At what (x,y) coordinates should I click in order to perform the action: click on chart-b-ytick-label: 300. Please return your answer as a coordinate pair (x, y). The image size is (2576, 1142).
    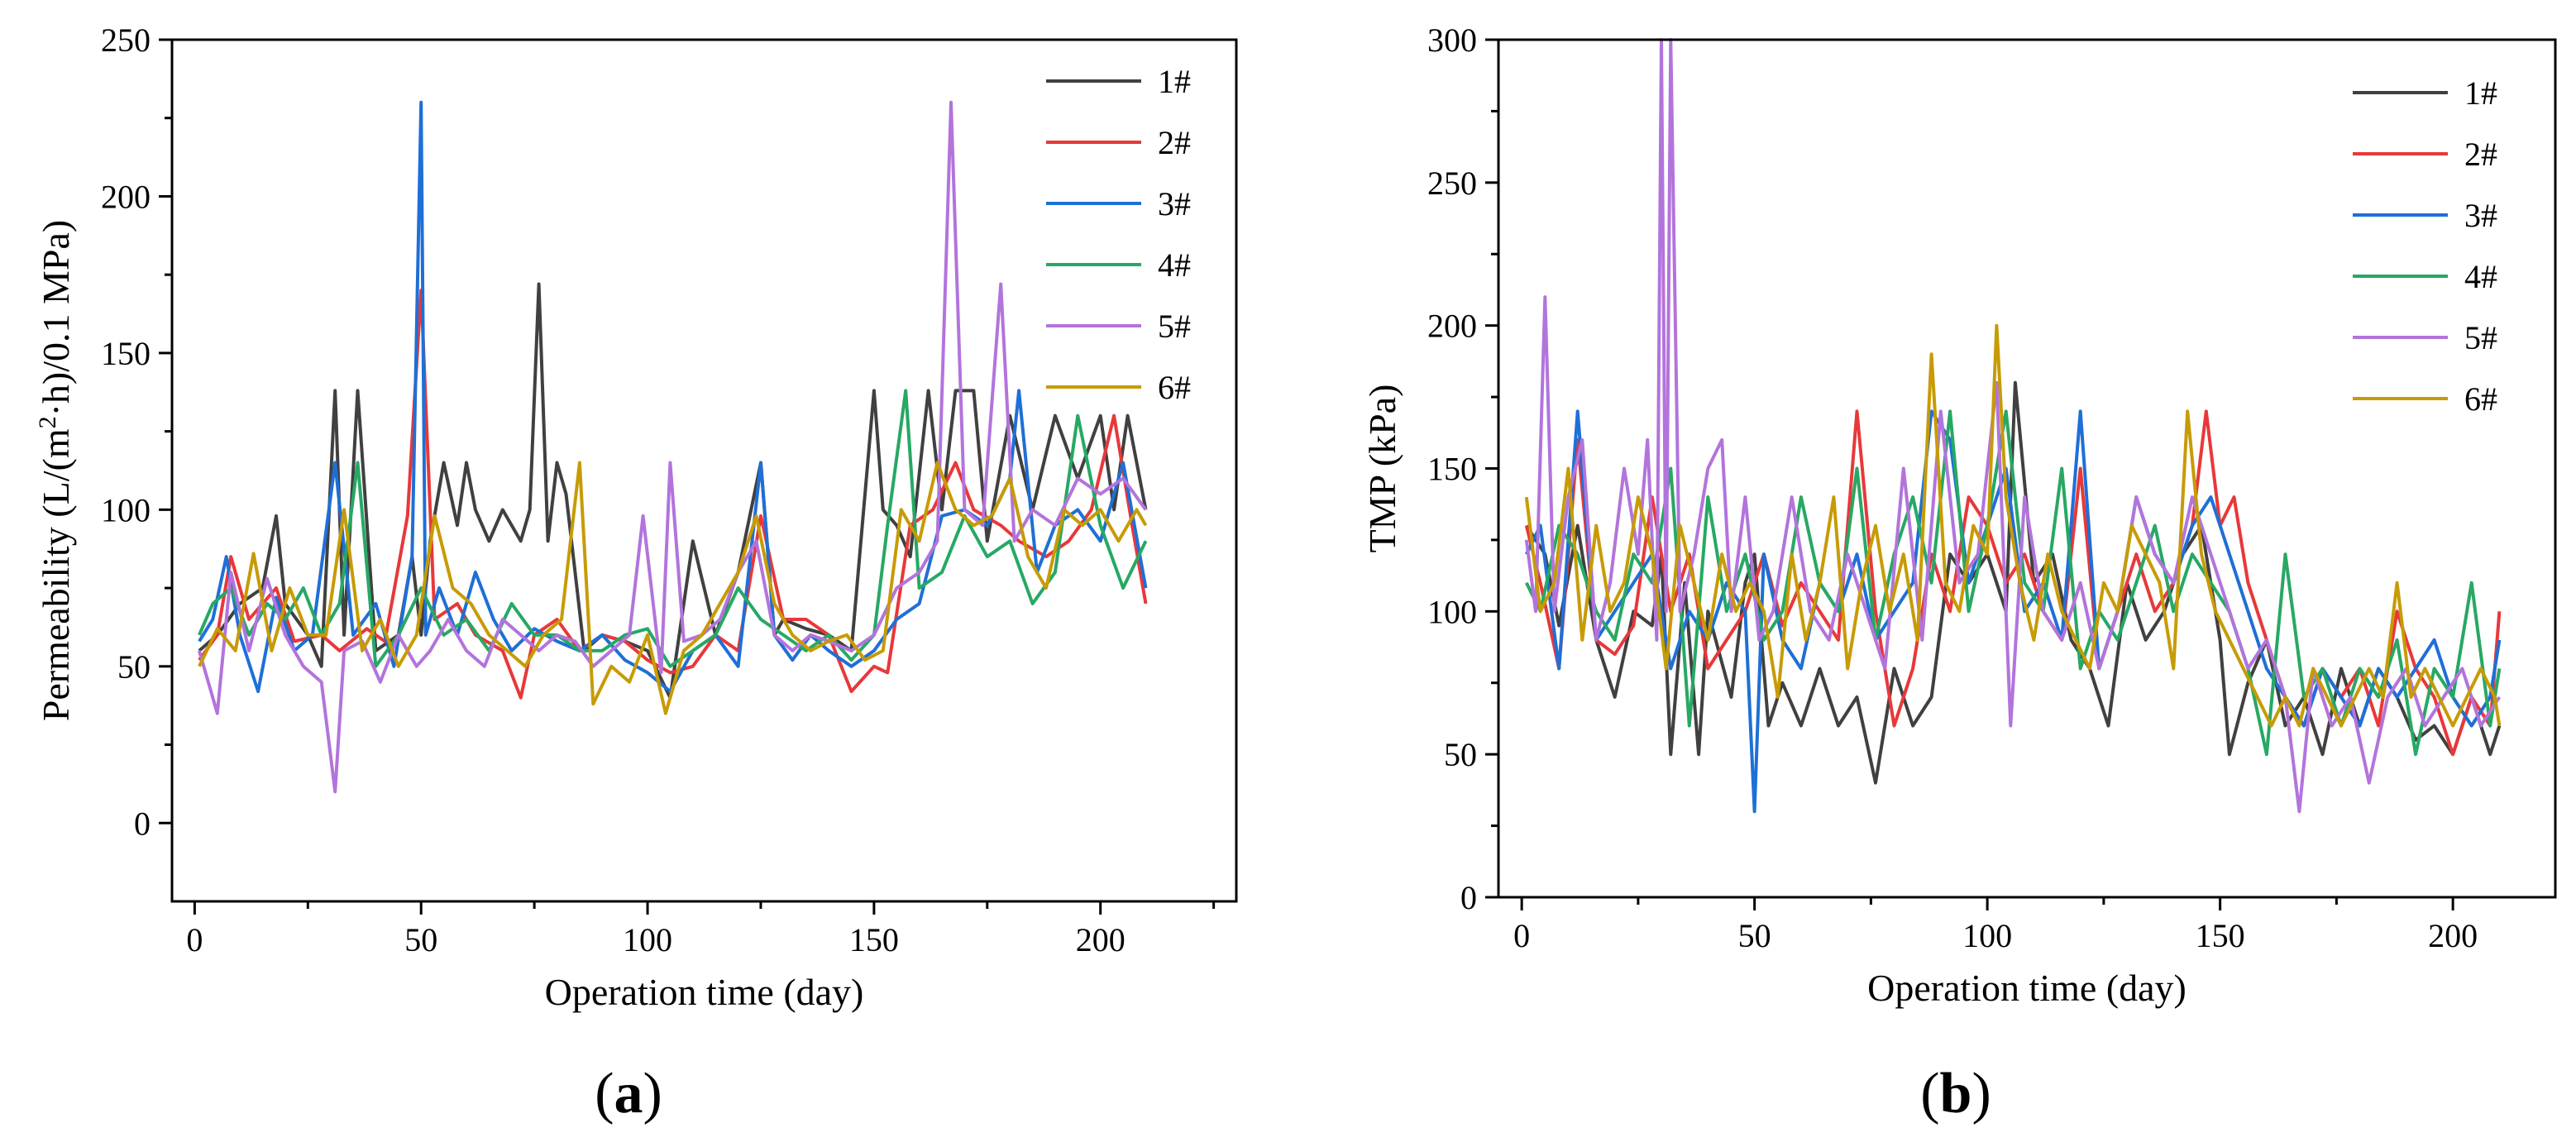
    Looking at the image, I should click on (1452, 40).